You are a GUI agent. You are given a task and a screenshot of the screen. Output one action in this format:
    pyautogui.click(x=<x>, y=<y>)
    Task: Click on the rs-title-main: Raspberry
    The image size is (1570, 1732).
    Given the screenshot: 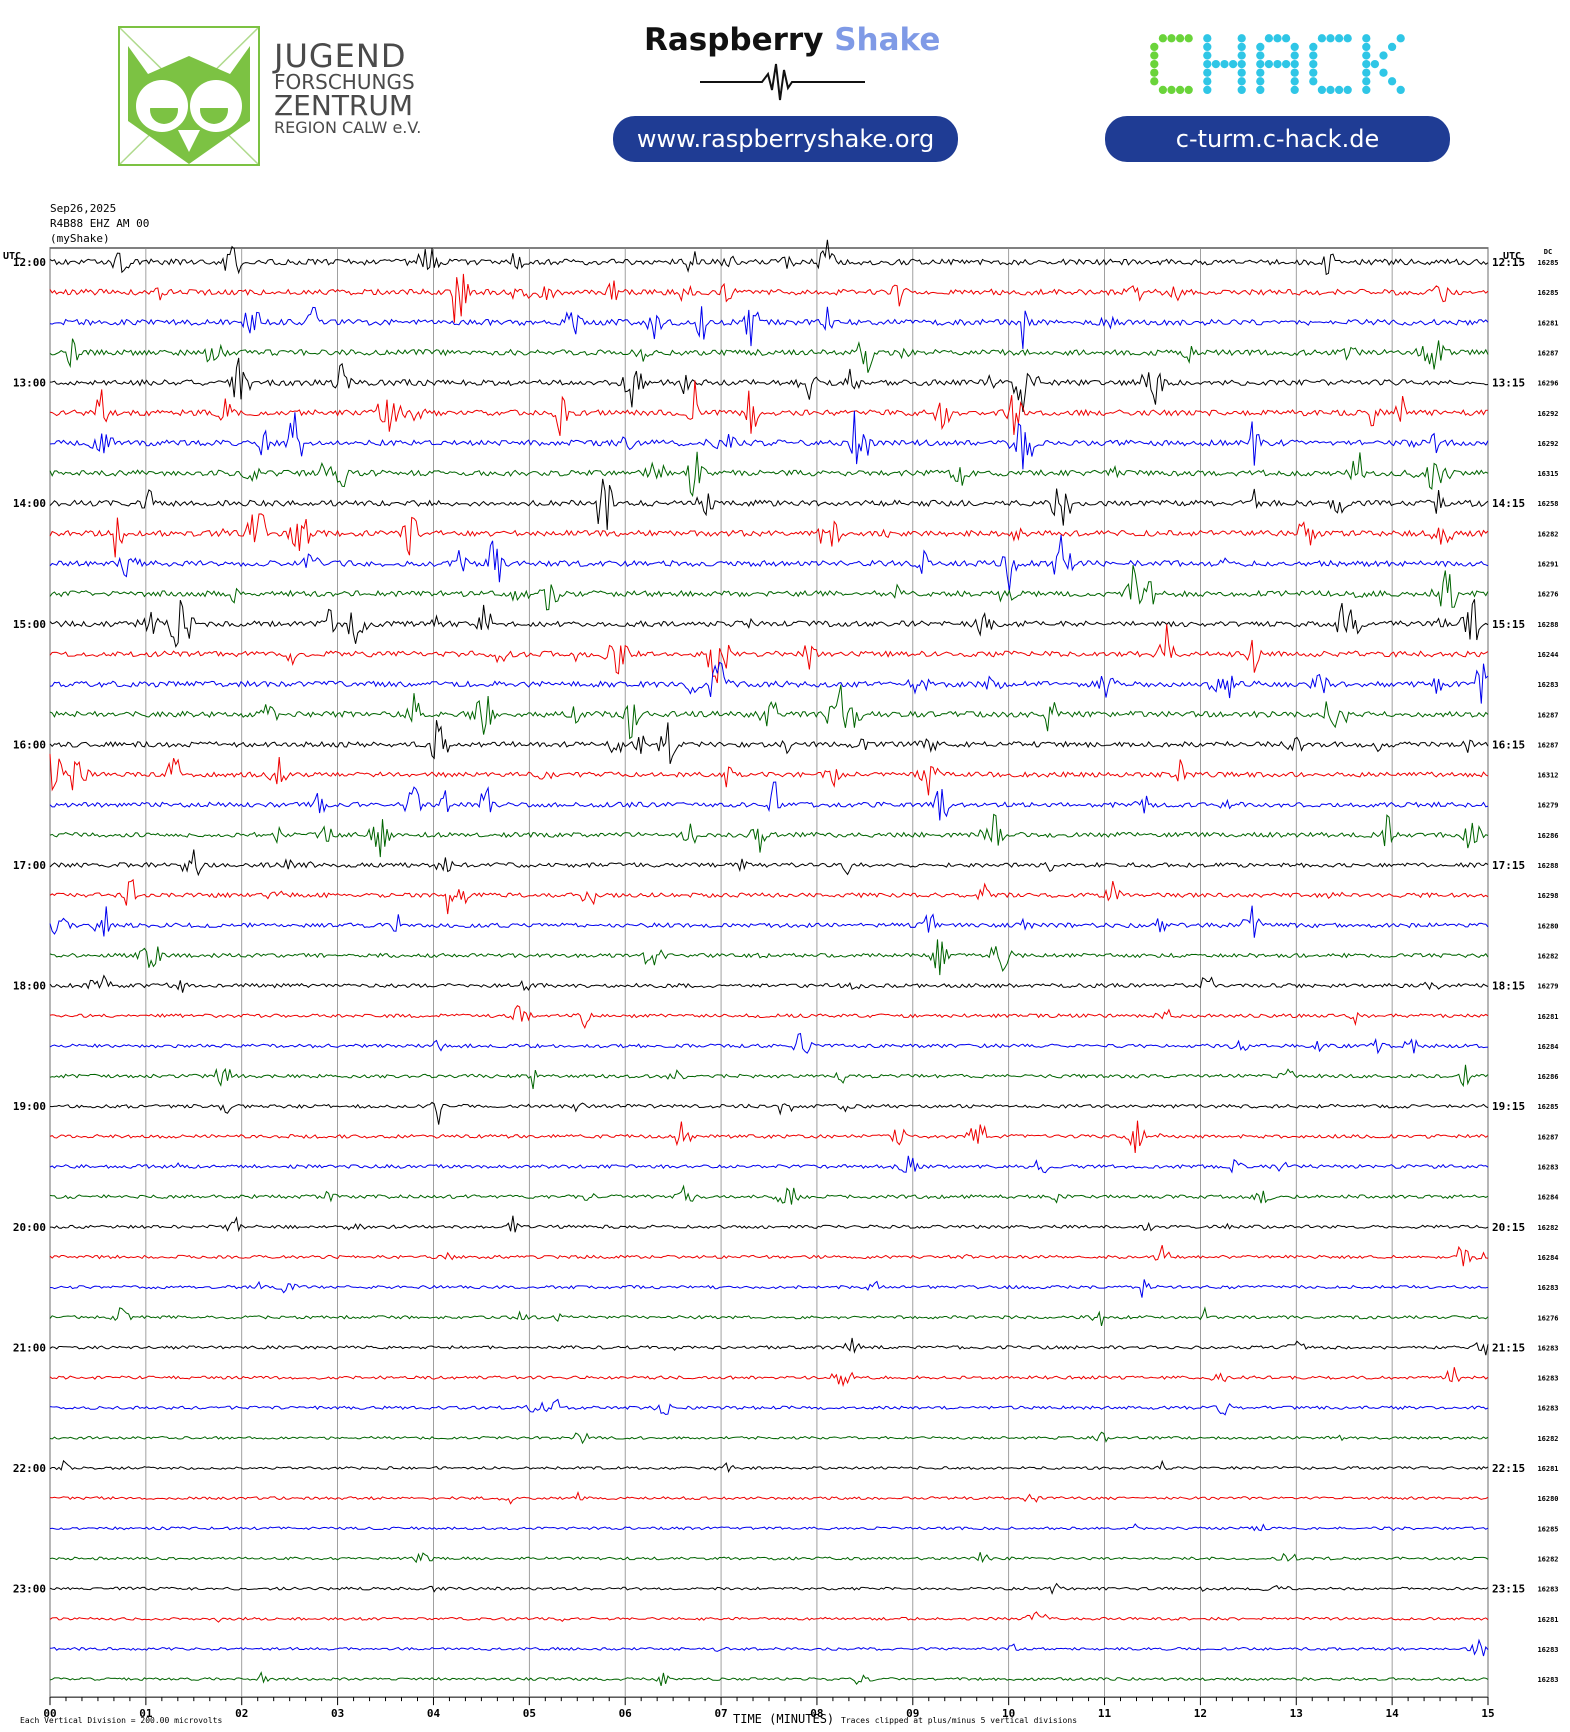 What is the action you would take?
    pyautogui.click(x=734, y=40)
    